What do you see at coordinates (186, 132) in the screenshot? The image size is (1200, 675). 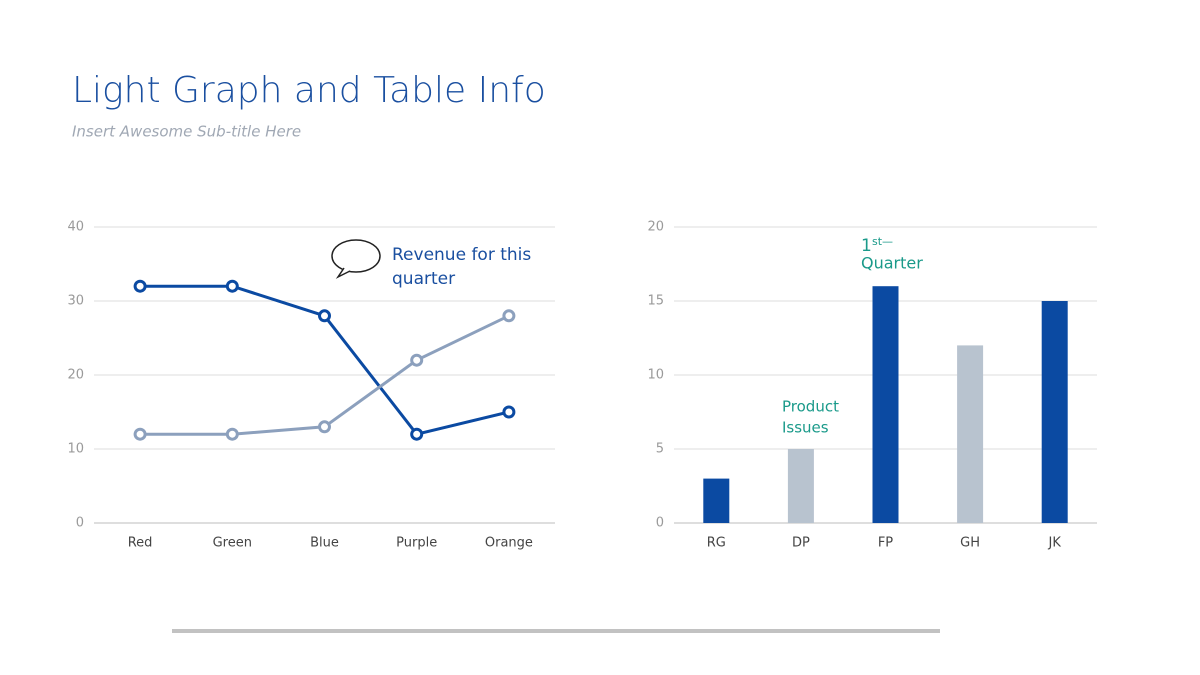 I see `slide-subtitle: Insert Awesome Sub-title Here` at bounding box center [186, 132].